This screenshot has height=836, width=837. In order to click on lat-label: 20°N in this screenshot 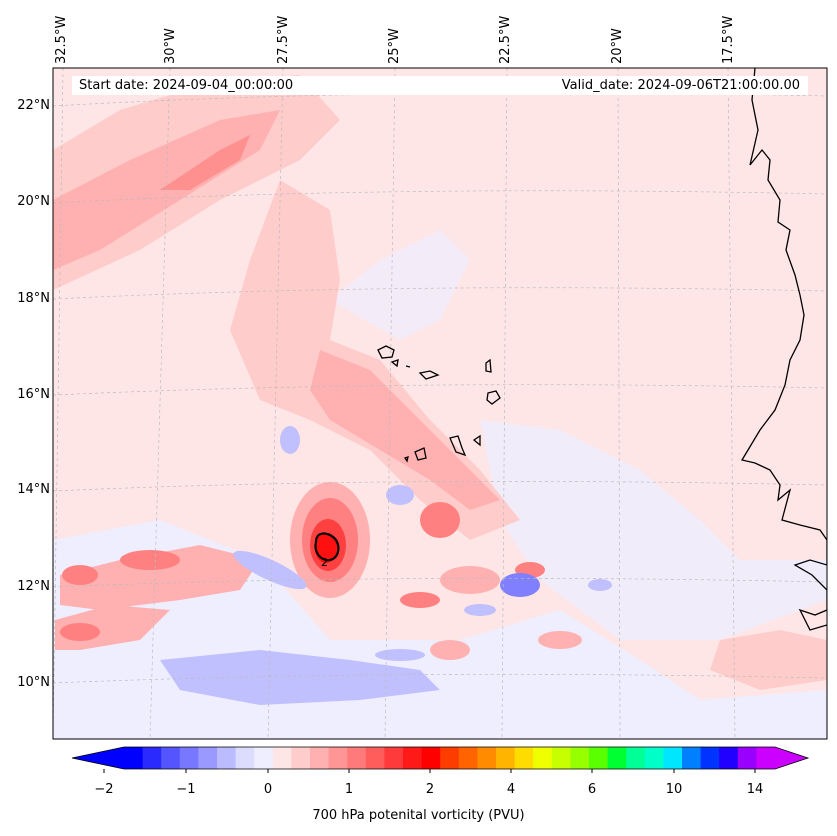, I will do `click(33, 201)`.